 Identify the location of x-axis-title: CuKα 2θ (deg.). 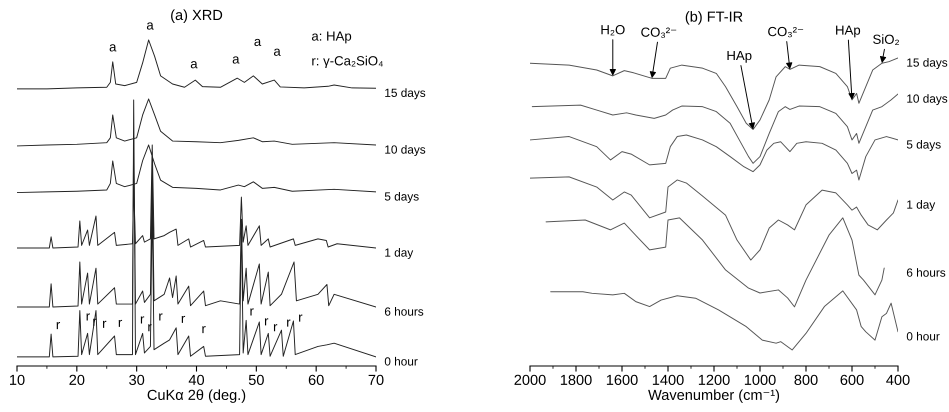
(197, 396).